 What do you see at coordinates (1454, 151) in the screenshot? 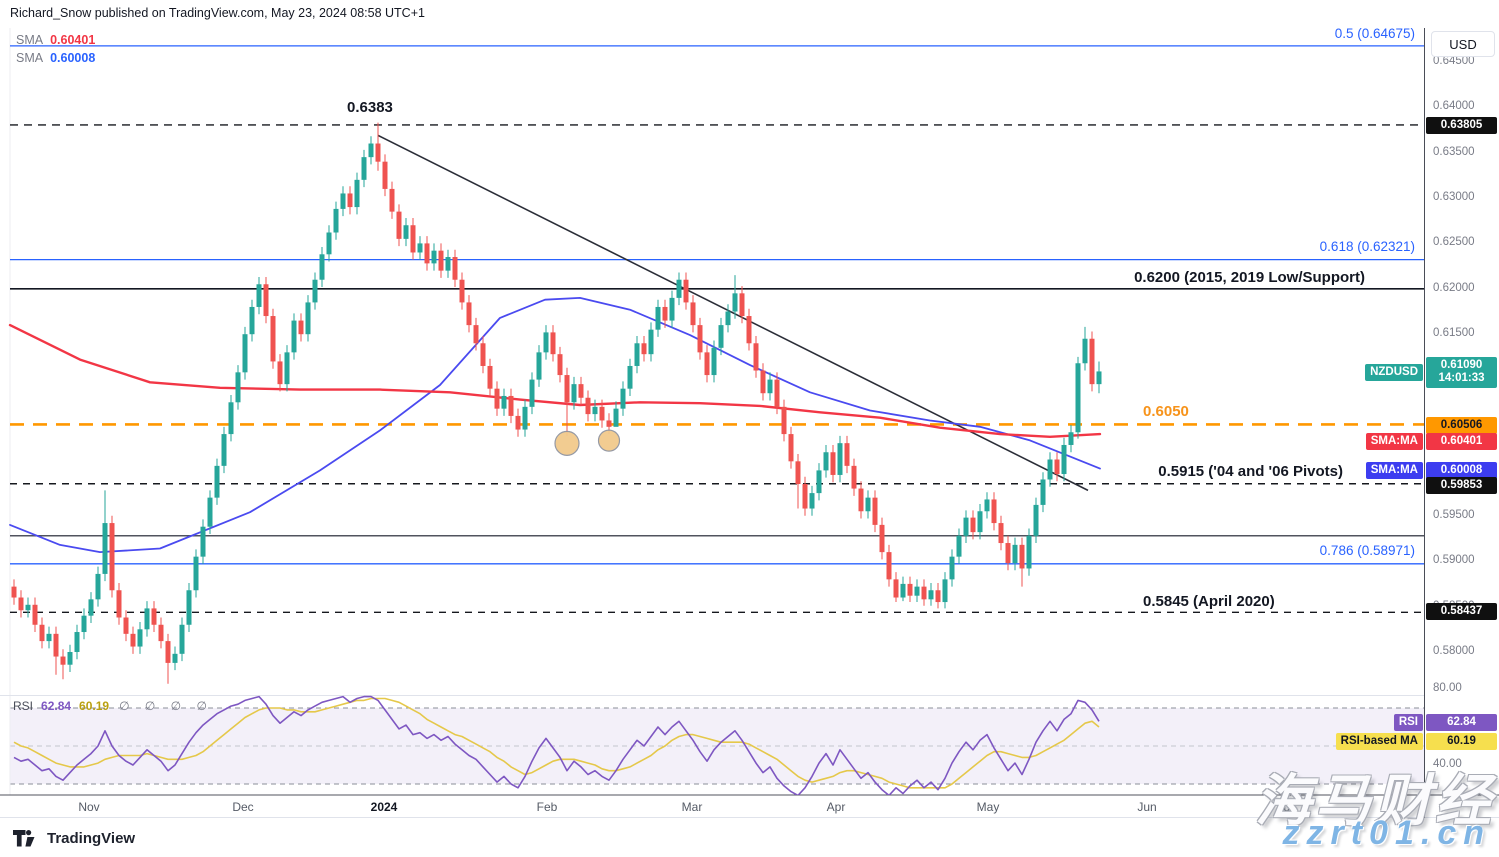
I see `price-tick-0.63500: 0.63500` at bounding box center [1454, 151].